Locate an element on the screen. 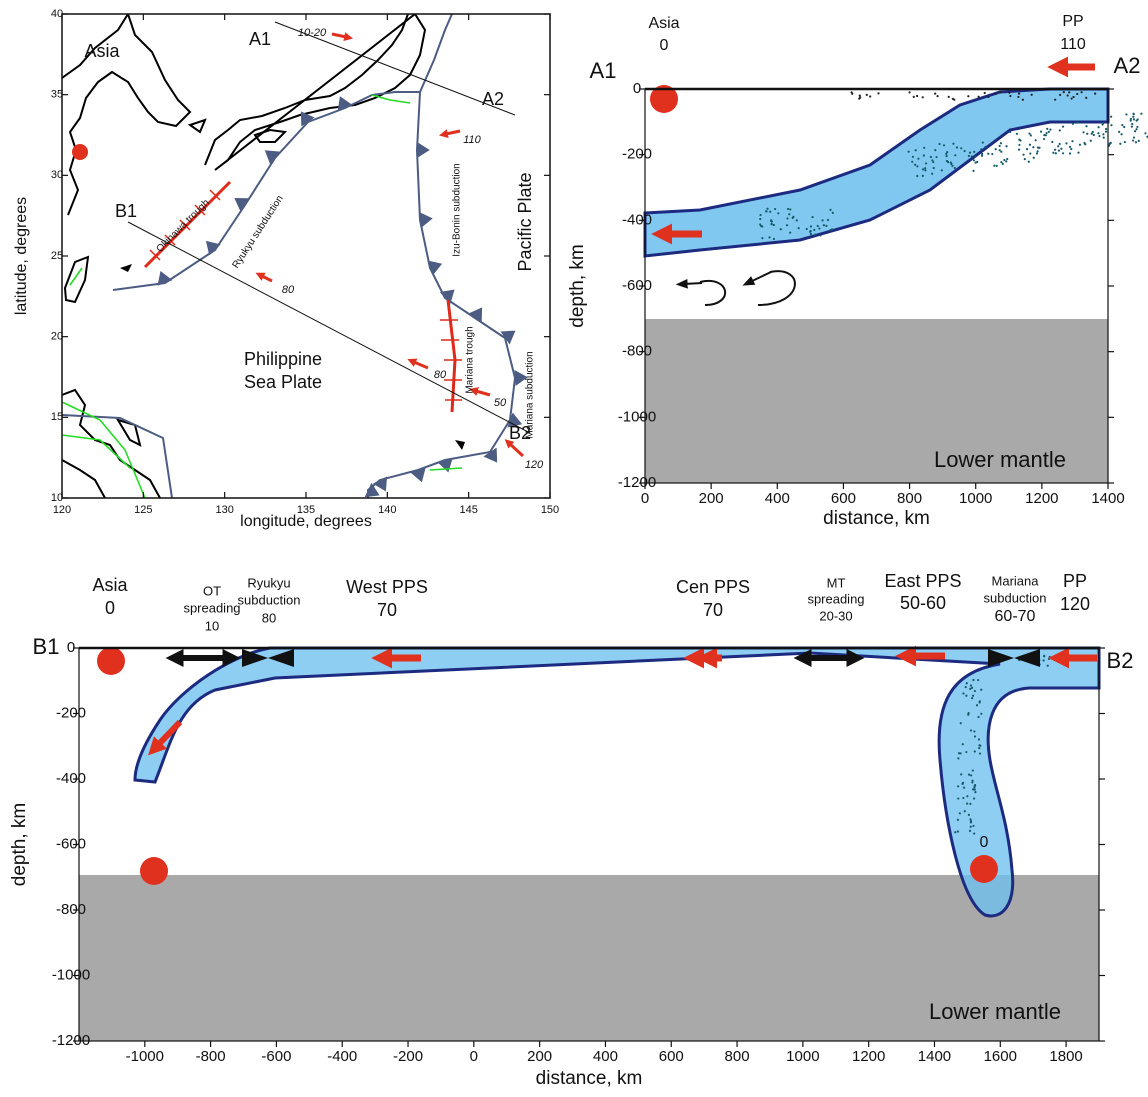  velocity: 80 is located at coordinates (288, 290).